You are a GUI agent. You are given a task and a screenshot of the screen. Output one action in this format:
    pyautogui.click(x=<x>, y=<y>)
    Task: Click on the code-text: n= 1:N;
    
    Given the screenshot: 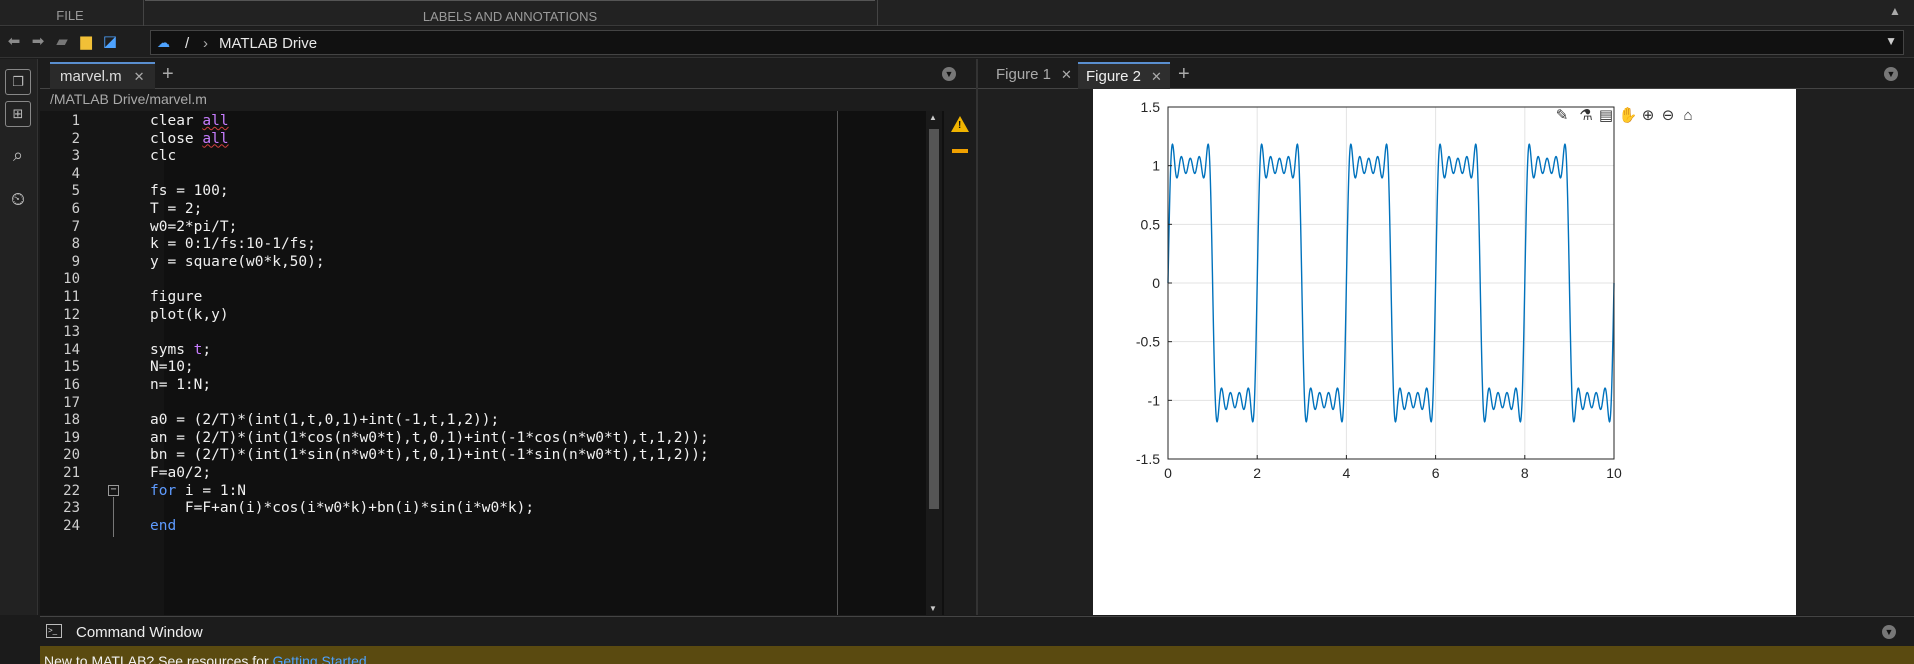 What is the action you would take?
    pyautogui.click(x=181, y=385)
    